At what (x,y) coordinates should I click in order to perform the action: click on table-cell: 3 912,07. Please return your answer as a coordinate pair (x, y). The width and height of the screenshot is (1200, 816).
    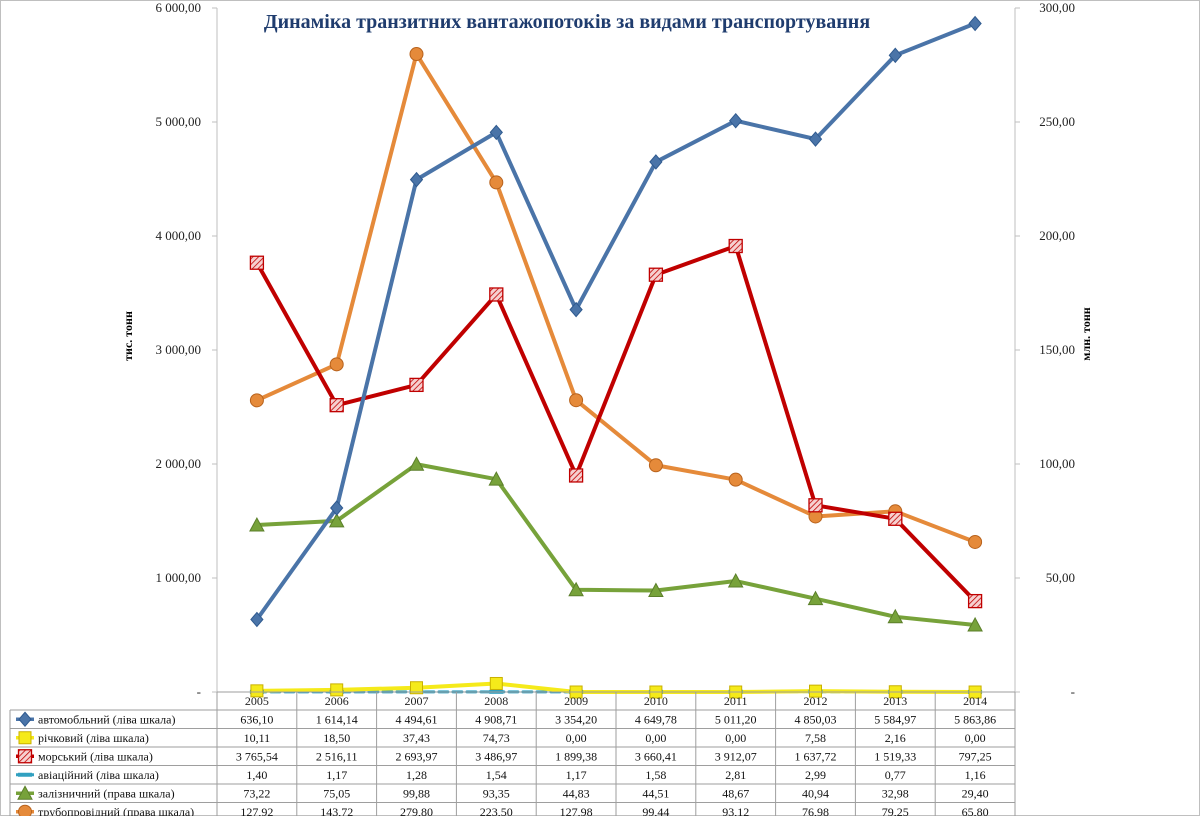
    Looking at the image, I should click on (736, 756).